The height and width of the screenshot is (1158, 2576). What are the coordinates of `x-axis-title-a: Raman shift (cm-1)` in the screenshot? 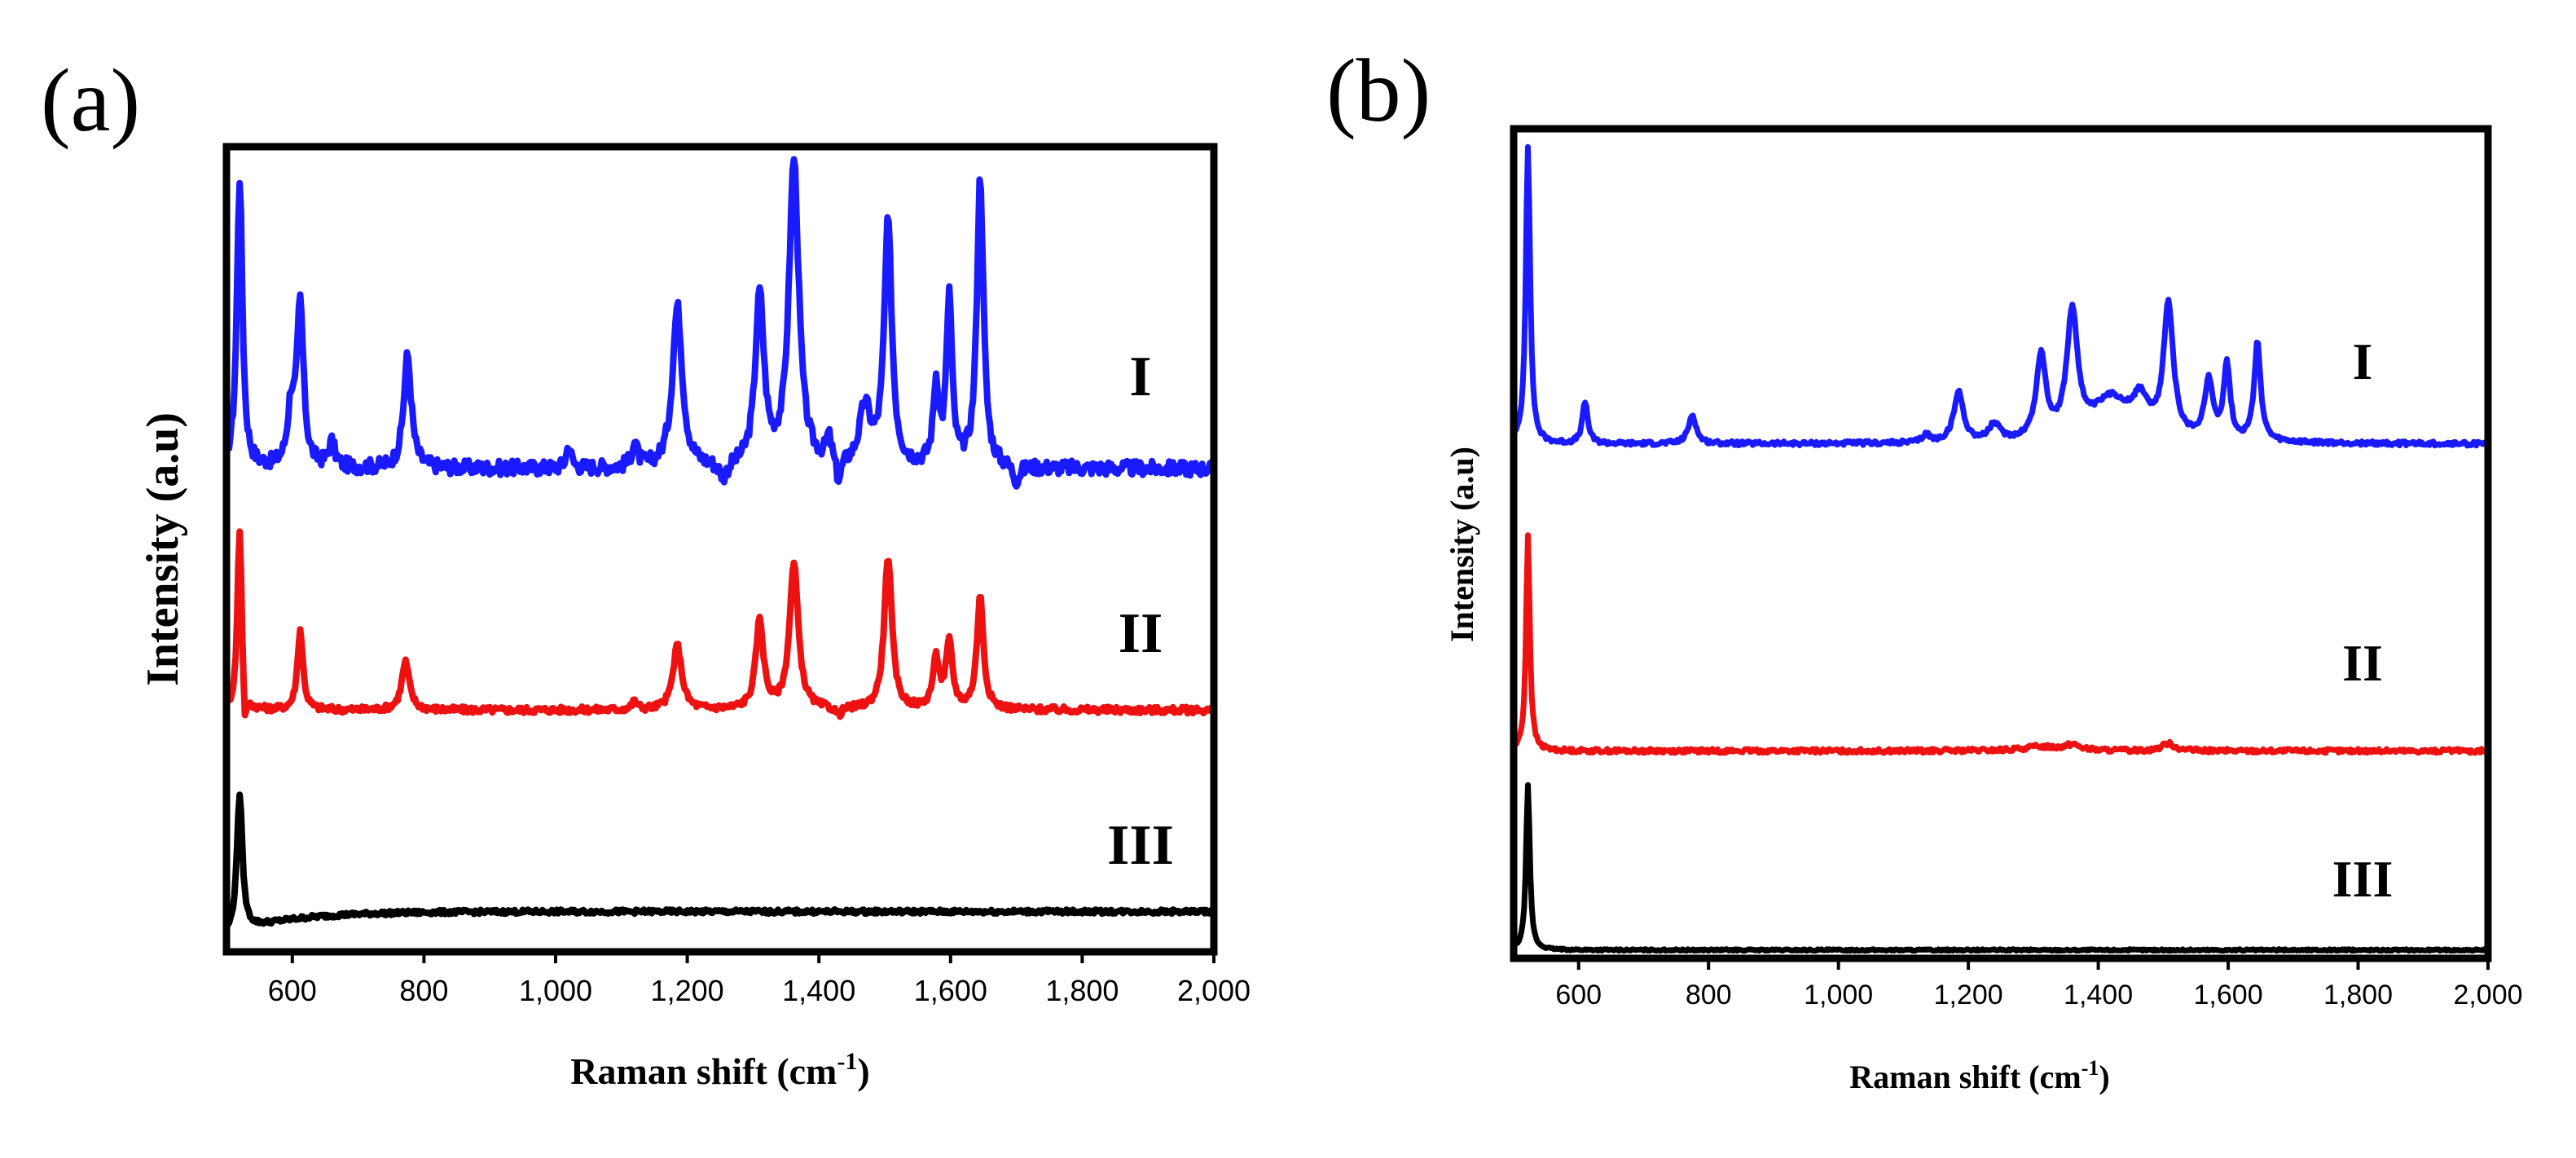 It's located at (719, 1070).